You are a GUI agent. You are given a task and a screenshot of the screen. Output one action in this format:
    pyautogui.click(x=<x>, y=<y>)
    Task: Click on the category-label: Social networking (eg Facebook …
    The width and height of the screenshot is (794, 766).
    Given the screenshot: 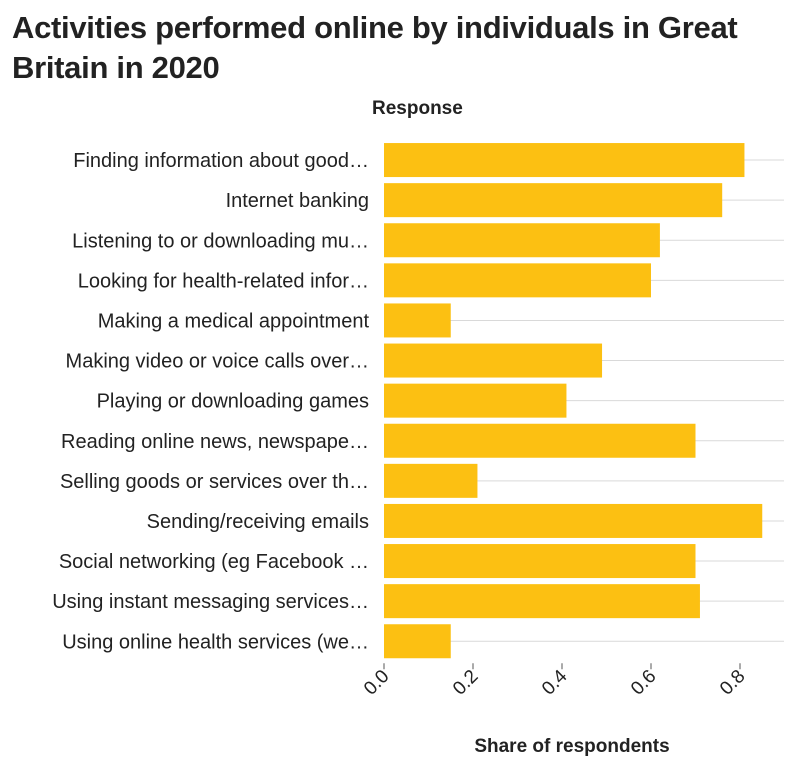 What is the action you would take?
    pyautogui.click(x=214, y=562)
    